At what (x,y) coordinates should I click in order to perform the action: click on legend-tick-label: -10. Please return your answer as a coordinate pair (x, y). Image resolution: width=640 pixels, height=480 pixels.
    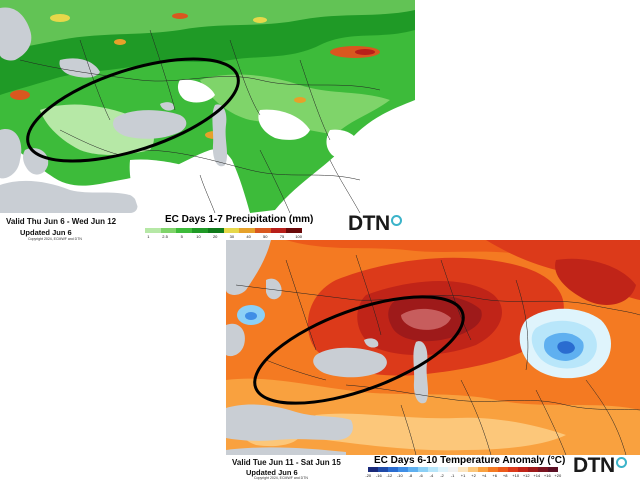
    Looking at the image, I should click on (399, 475).